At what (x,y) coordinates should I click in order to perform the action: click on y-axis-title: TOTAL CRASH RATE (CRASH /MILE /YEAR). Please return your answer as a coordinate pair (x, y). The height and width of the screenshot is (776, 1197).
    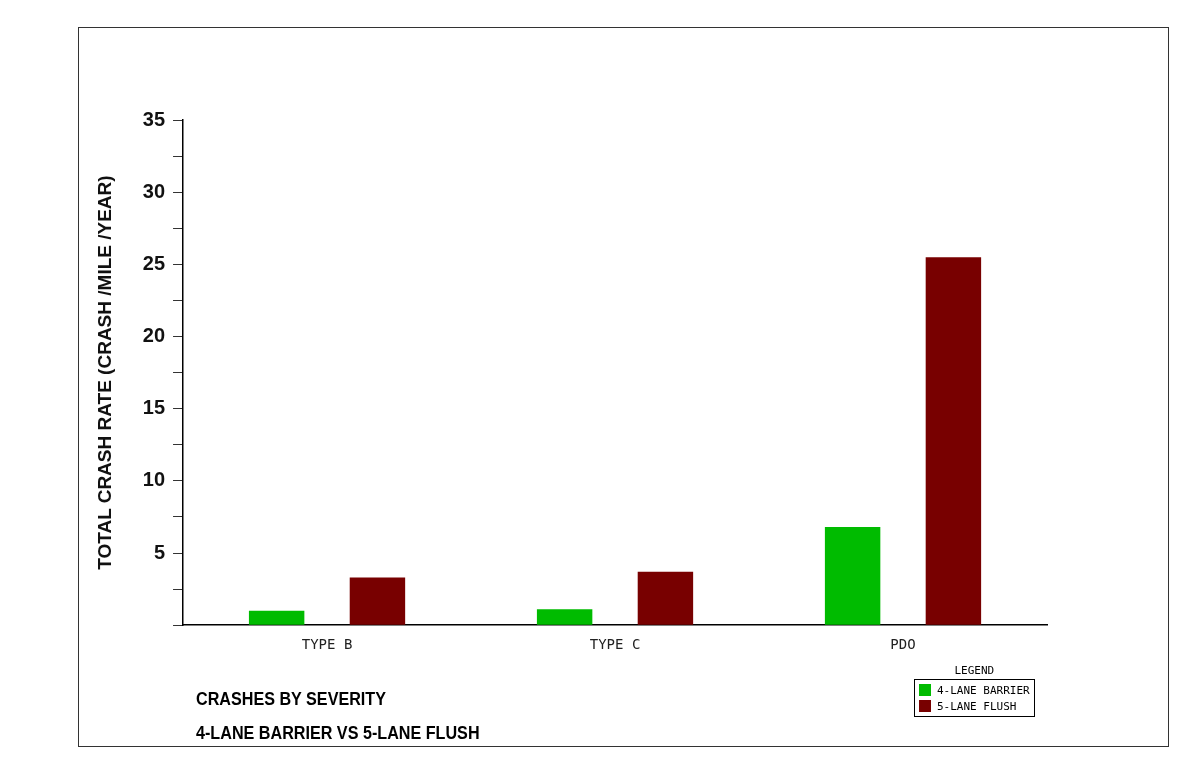
    Looking at the image, I should click on (104, 372).